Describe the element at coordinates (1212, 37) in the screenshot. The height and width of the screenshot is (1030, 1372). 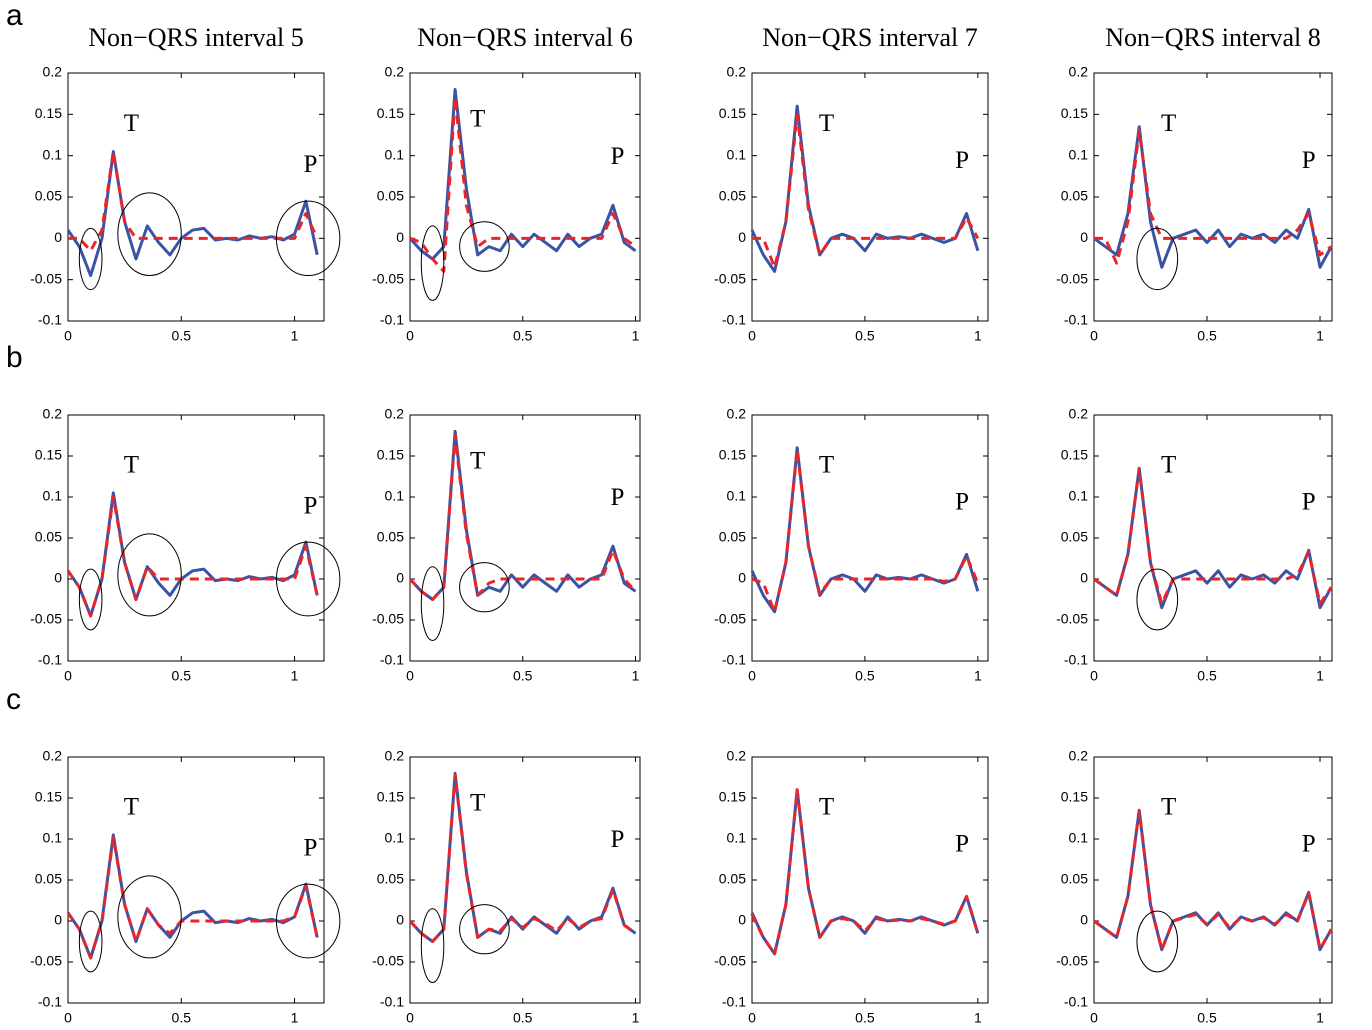
I see `chart-title: Non−QRS interval 8` at that location.